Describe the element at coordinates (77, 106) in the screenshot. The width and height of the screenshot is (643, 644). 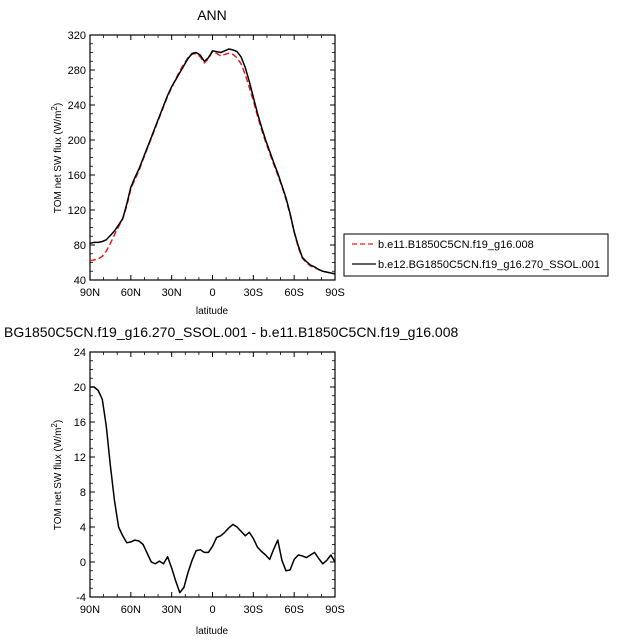
I see `y-tick-label: 240` at that location.